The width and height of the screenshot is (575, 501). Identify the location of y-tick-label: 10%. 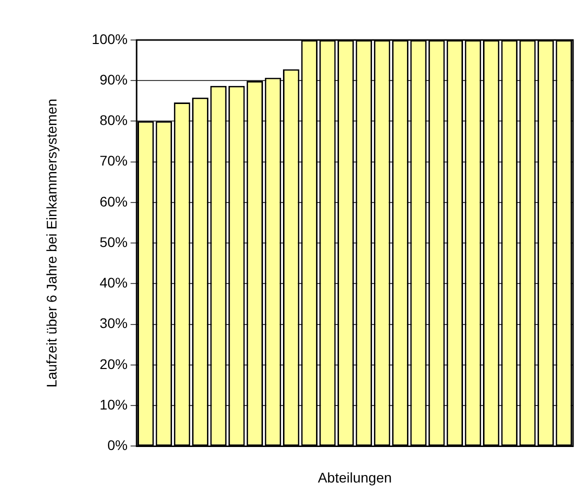
(114, 404).